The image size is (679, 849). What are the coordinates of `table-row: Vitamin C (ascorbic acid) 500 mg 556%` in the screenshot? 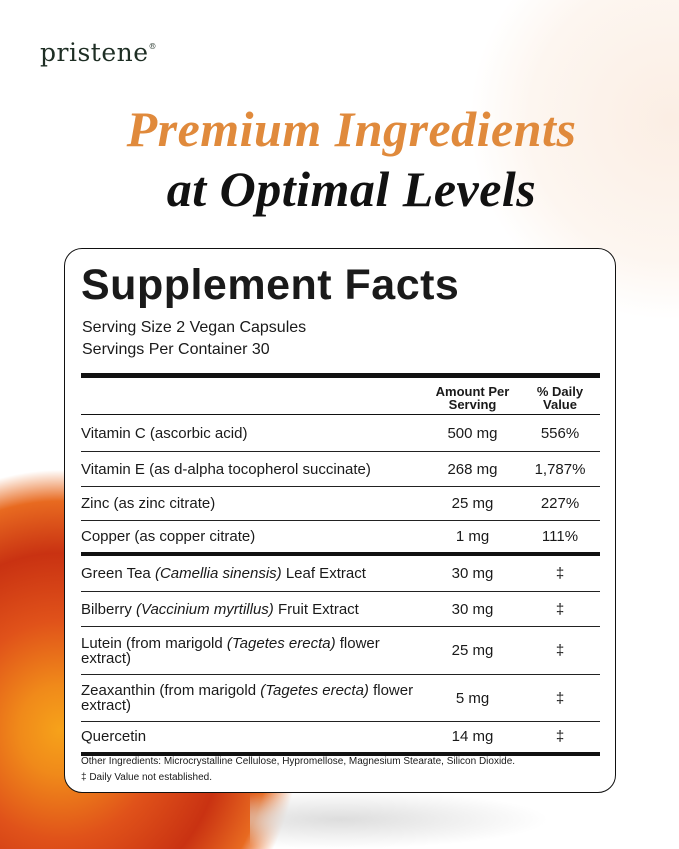 It's located at (340, 433).